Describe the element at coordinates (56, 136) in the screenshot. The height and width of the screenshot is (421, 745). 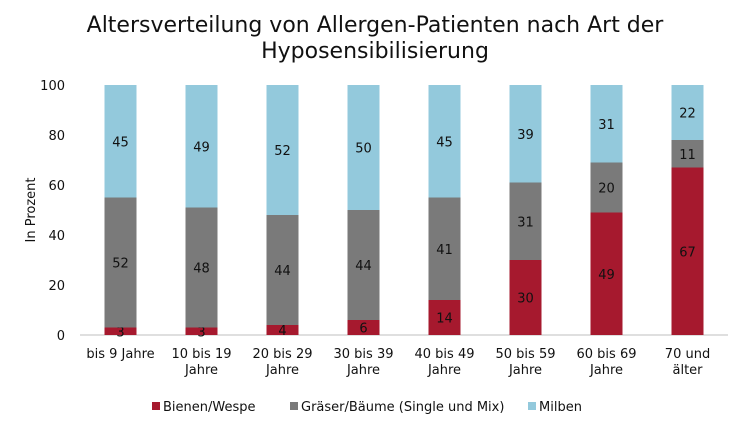
I see `y-tick-label: 80` at that location.